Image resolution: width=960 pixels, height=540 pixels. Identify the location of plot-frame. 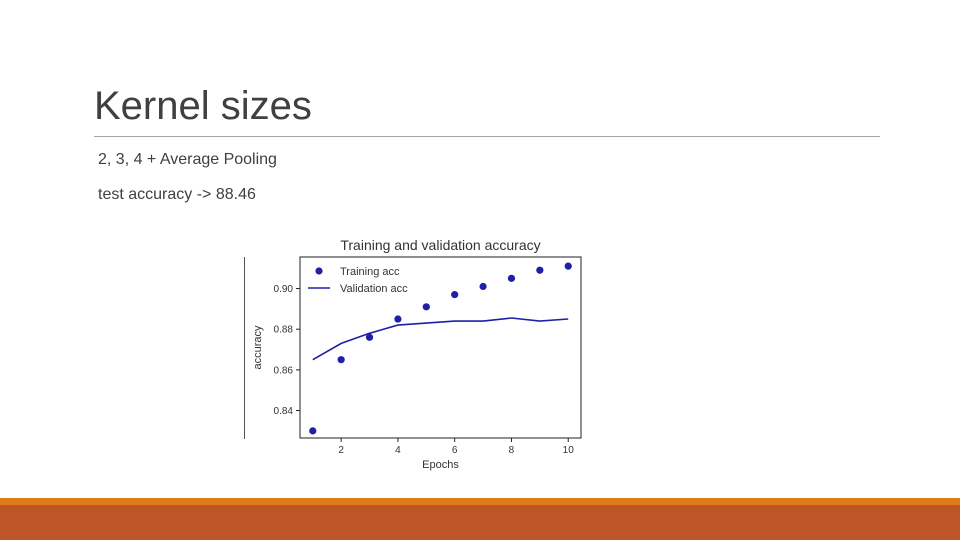
(440, 347).